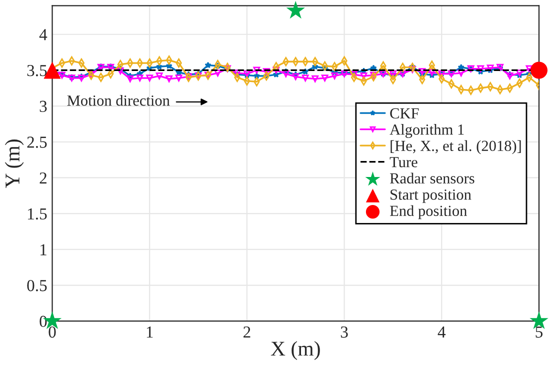  What do you see at coordinates (37, 70) in the screenshot?
I see `y-tick-label: 3.5` at bounding box center [37, 70].